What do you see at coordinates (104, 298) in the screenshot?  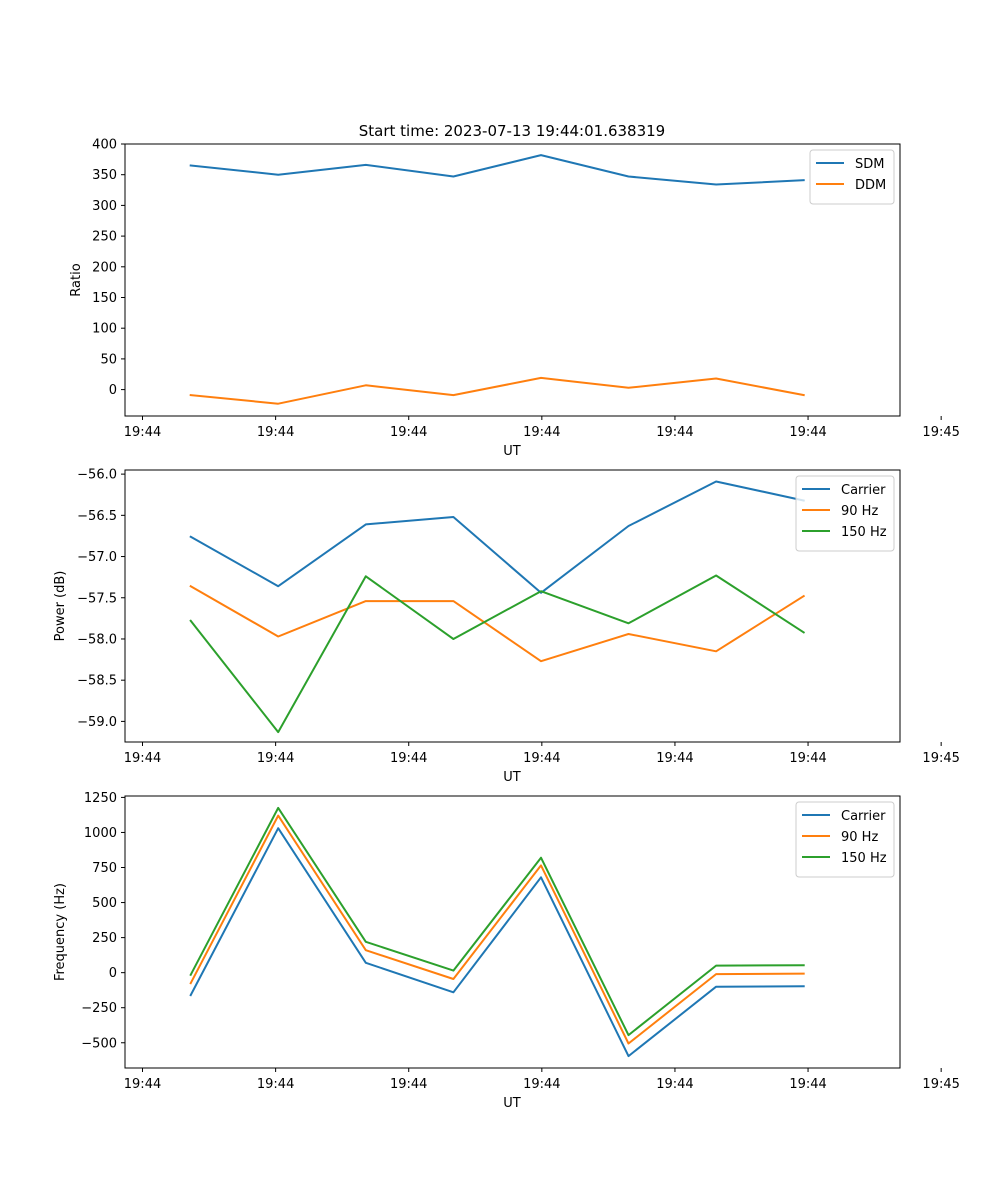 I see `y-tick-label: 150` at bounding box center [104, 298].